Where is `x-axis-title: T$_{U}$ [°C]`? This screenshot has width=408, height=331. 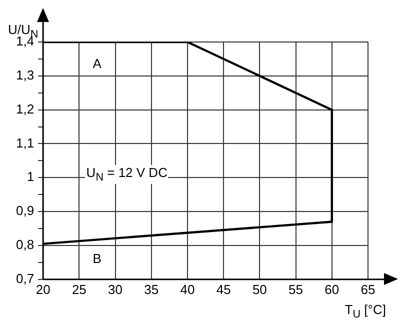 x-axis-title: T$_{U}$ [°C] is located at coordinates (365, 311).